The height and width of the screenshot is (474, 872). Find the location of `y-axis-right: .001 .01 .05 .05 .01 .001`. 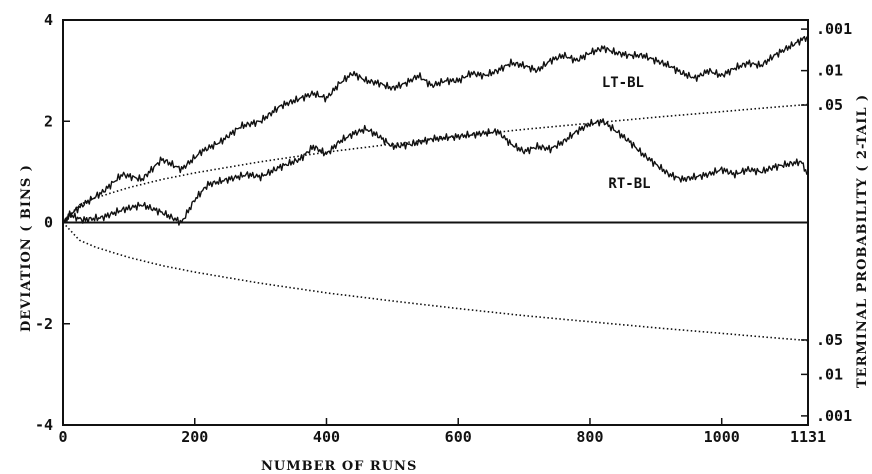

y-axis-right: .001 .01 .05 .05 .01 .001 is located at coordinates (826, 222).